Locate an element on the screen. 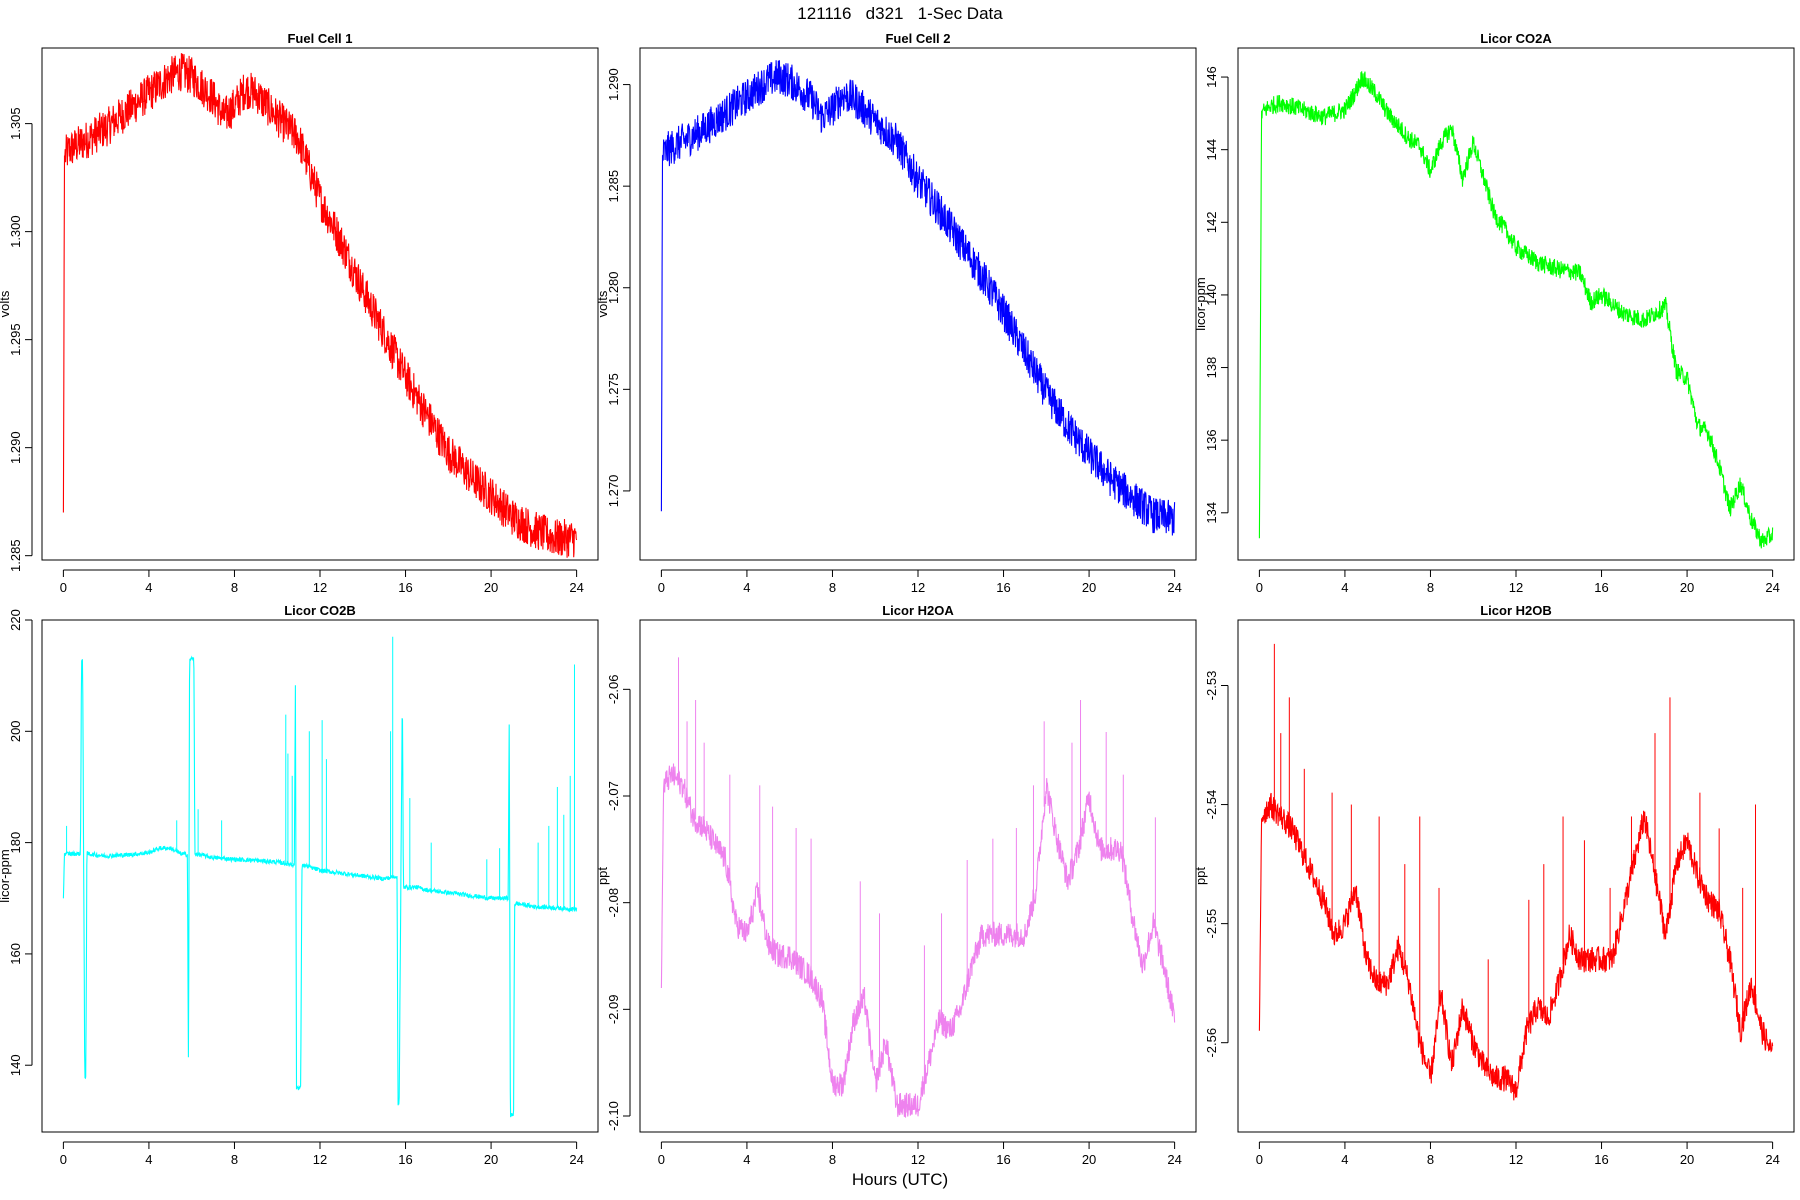 This screenshot has height=1200, width=1800. panel-4-x-tick-label: 12 is located at coordinates (320, 1159).